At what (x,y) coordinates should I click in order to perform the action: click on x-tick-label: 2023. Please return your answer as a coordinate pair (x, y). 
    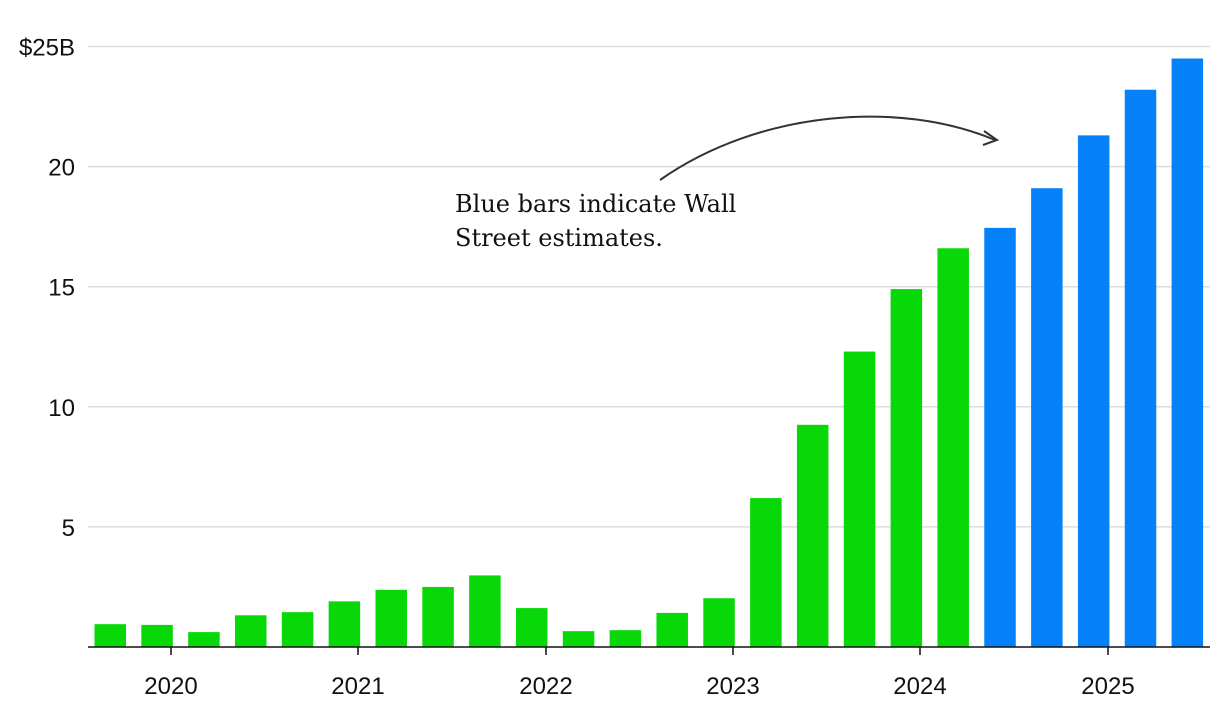
    Looking at the image, I should click on (732, 686).